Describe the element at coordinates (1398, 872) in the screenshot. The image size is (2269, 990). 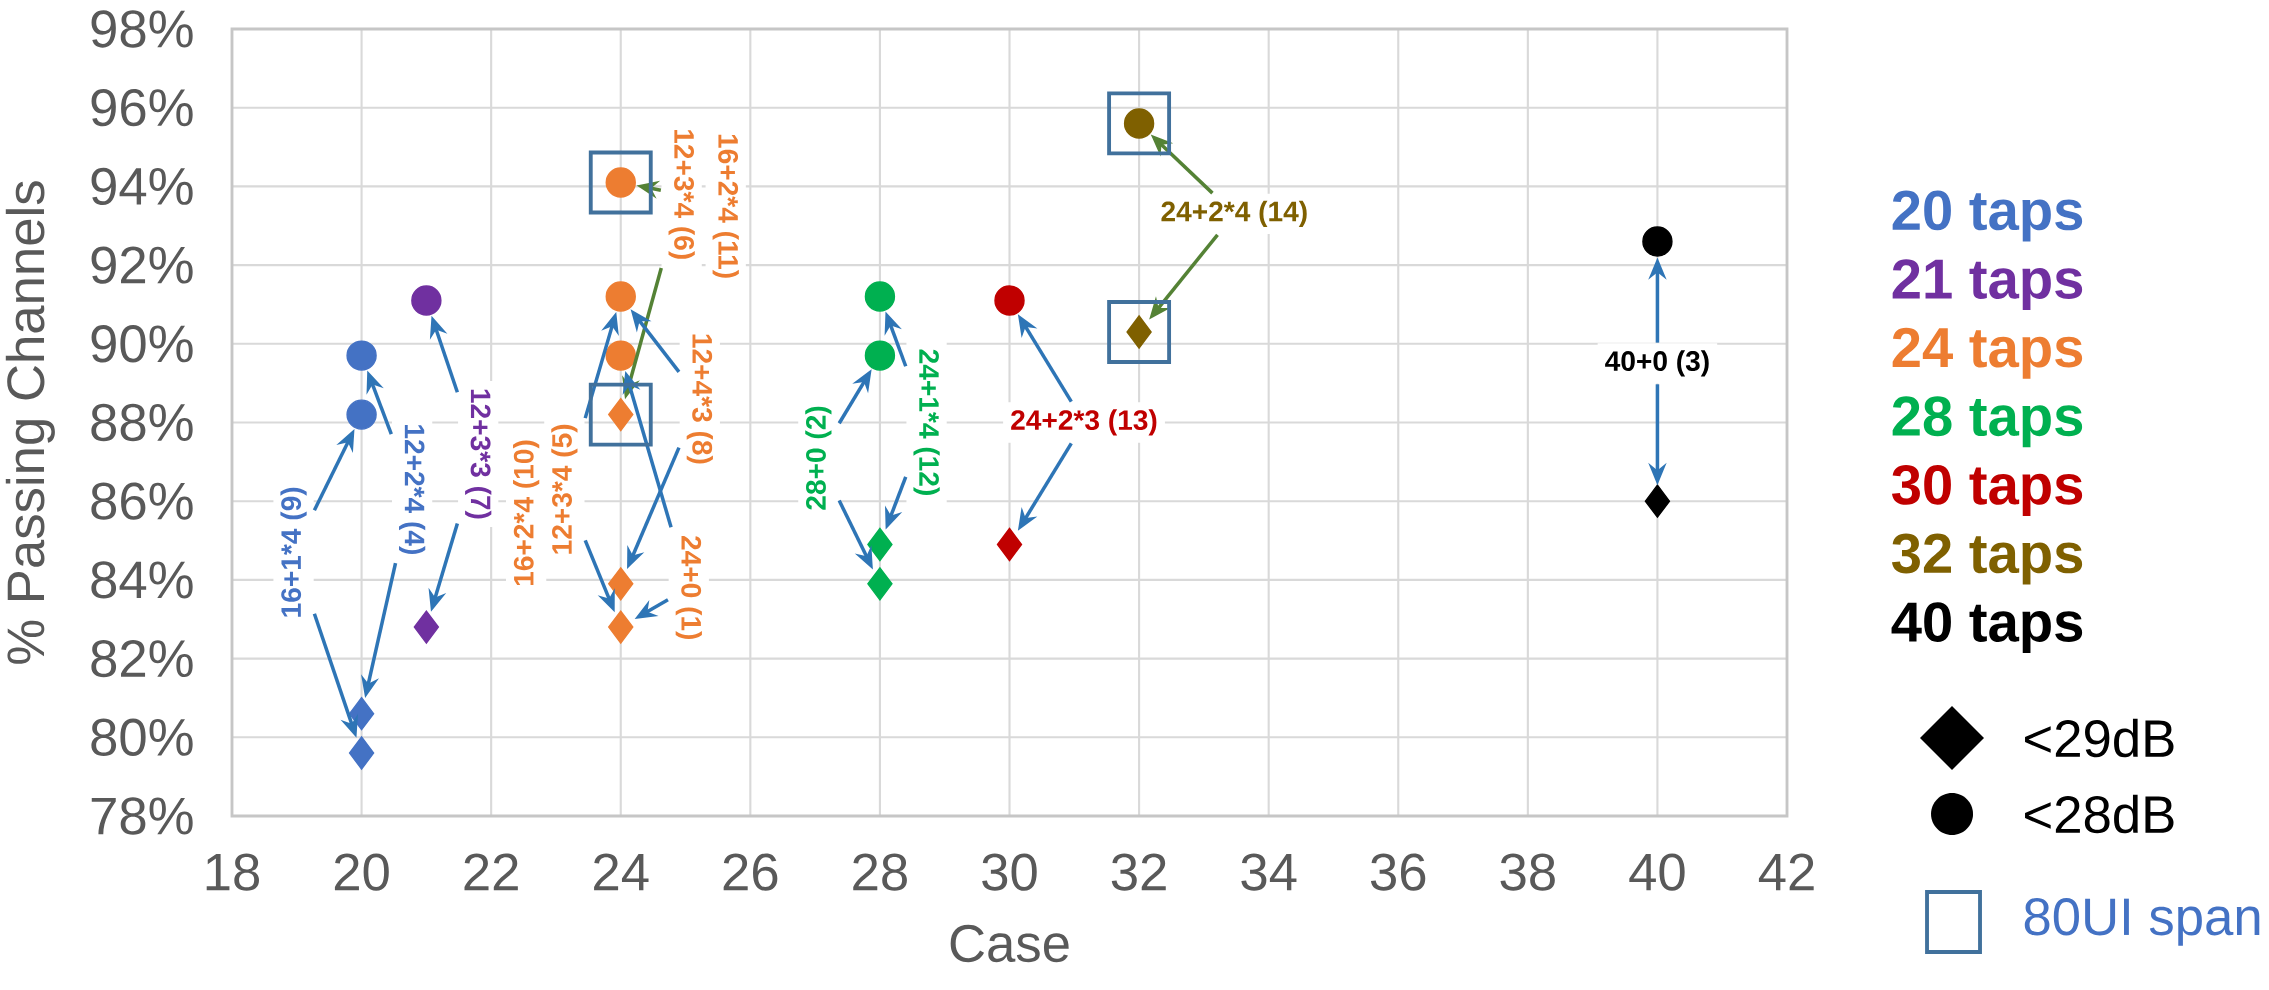
I see `x-tick-label: 36` at that location.